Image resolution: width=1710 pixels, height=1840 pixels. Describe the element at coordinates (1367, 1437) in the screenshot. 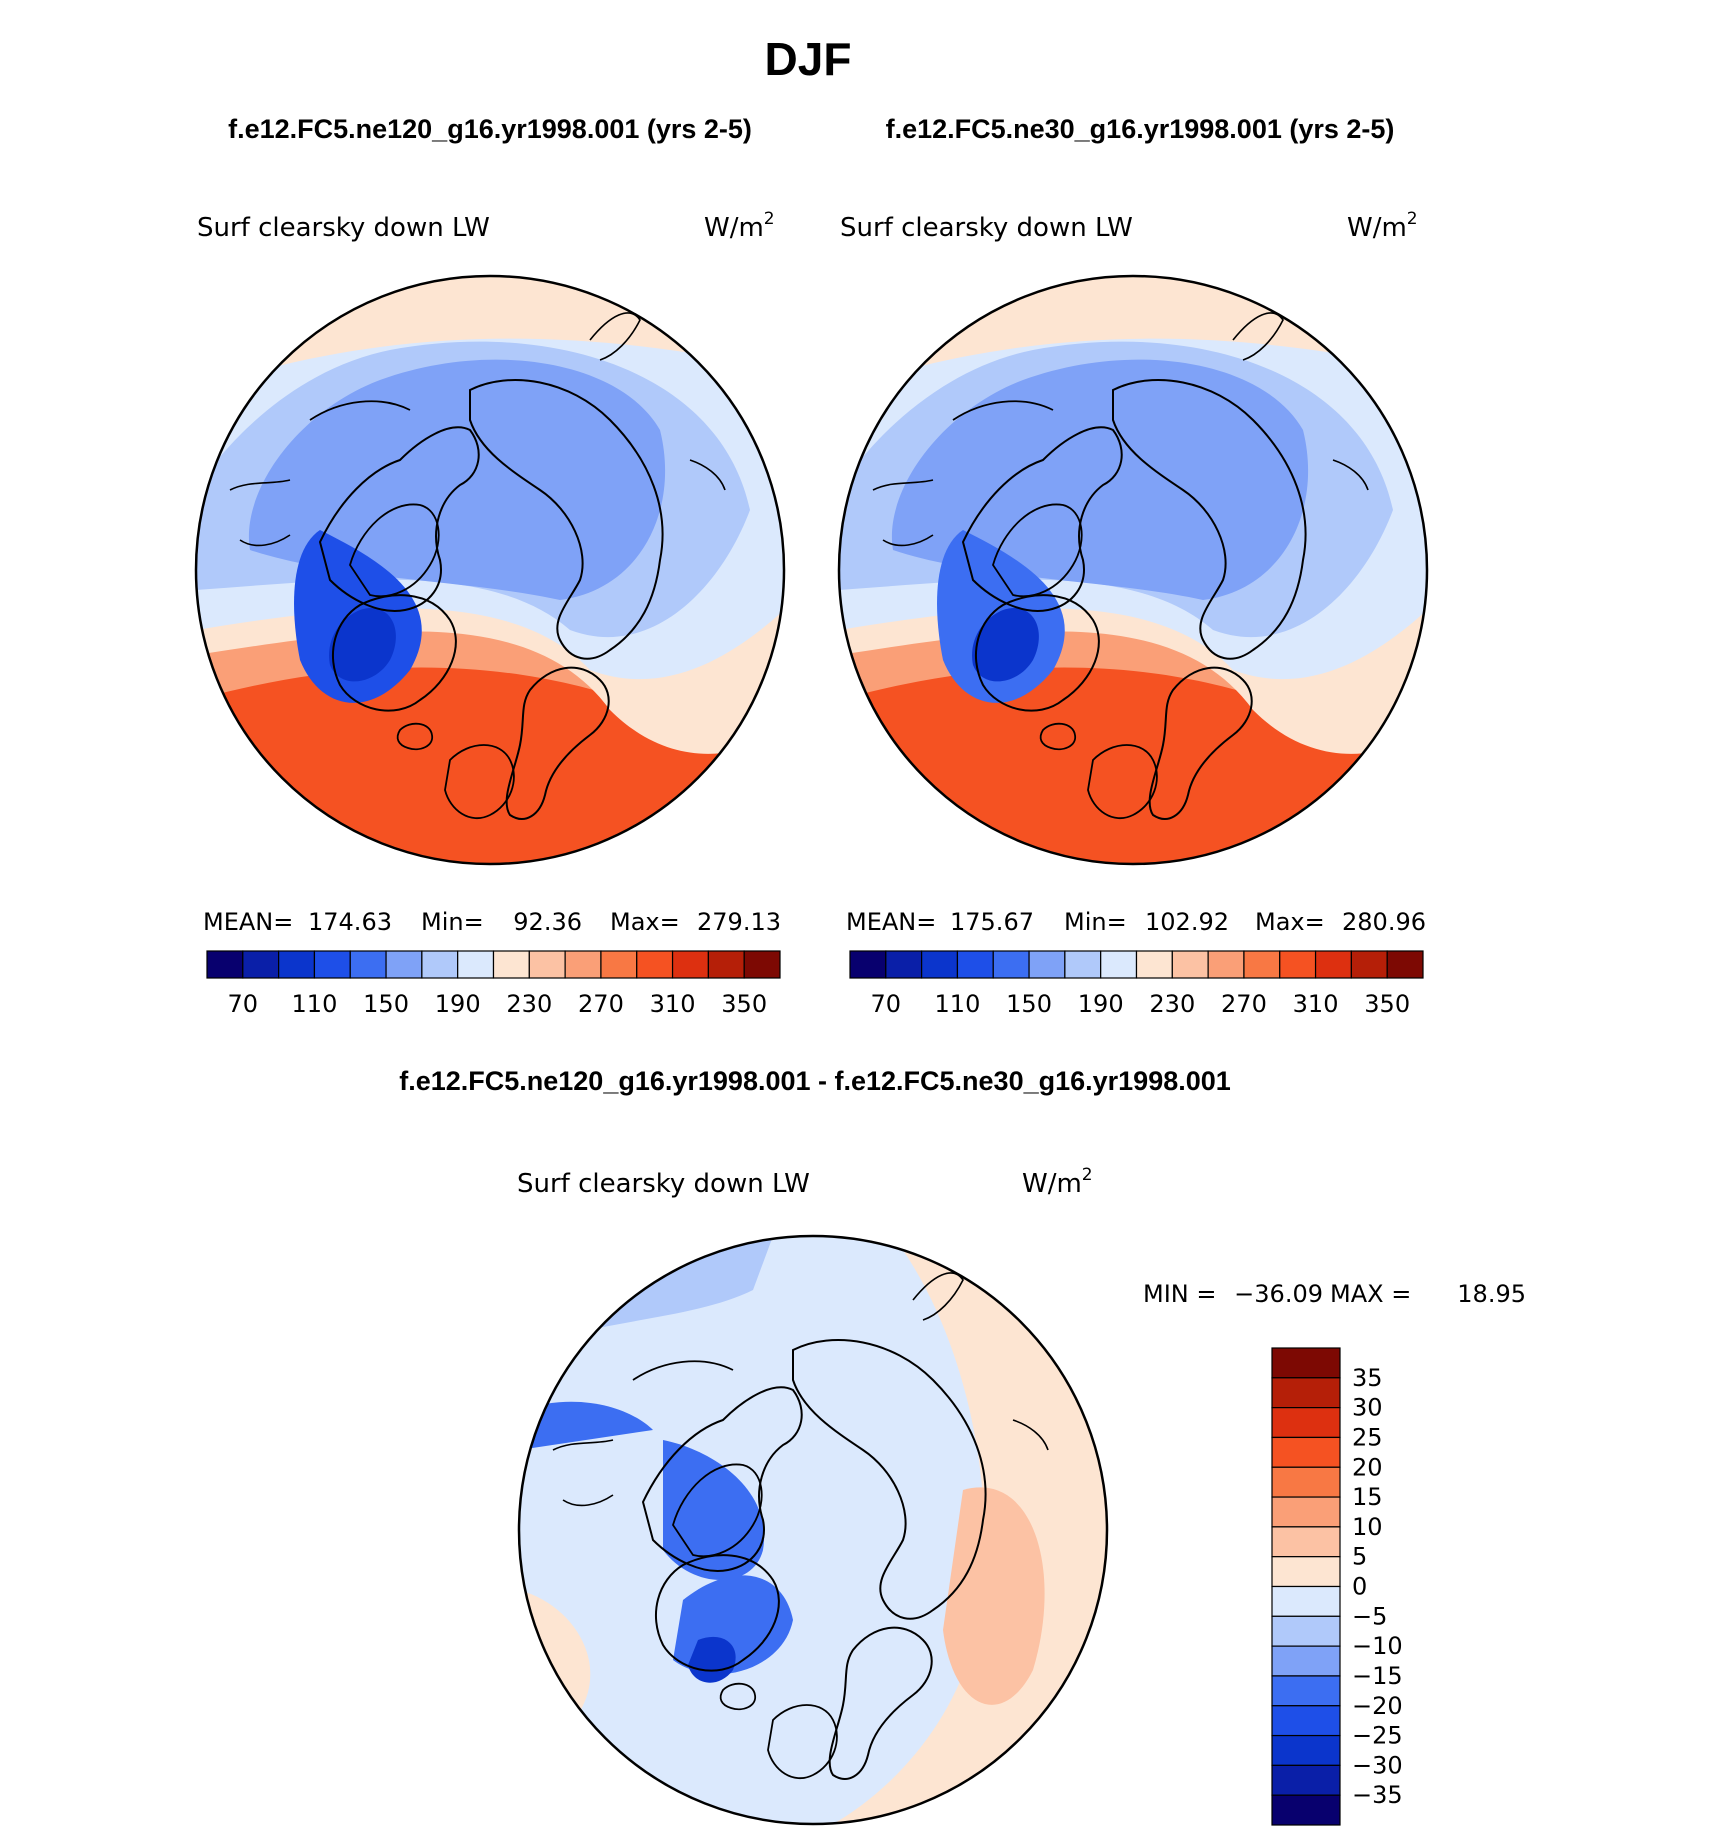

I see `colorbar-tick-label: 25` at that location.